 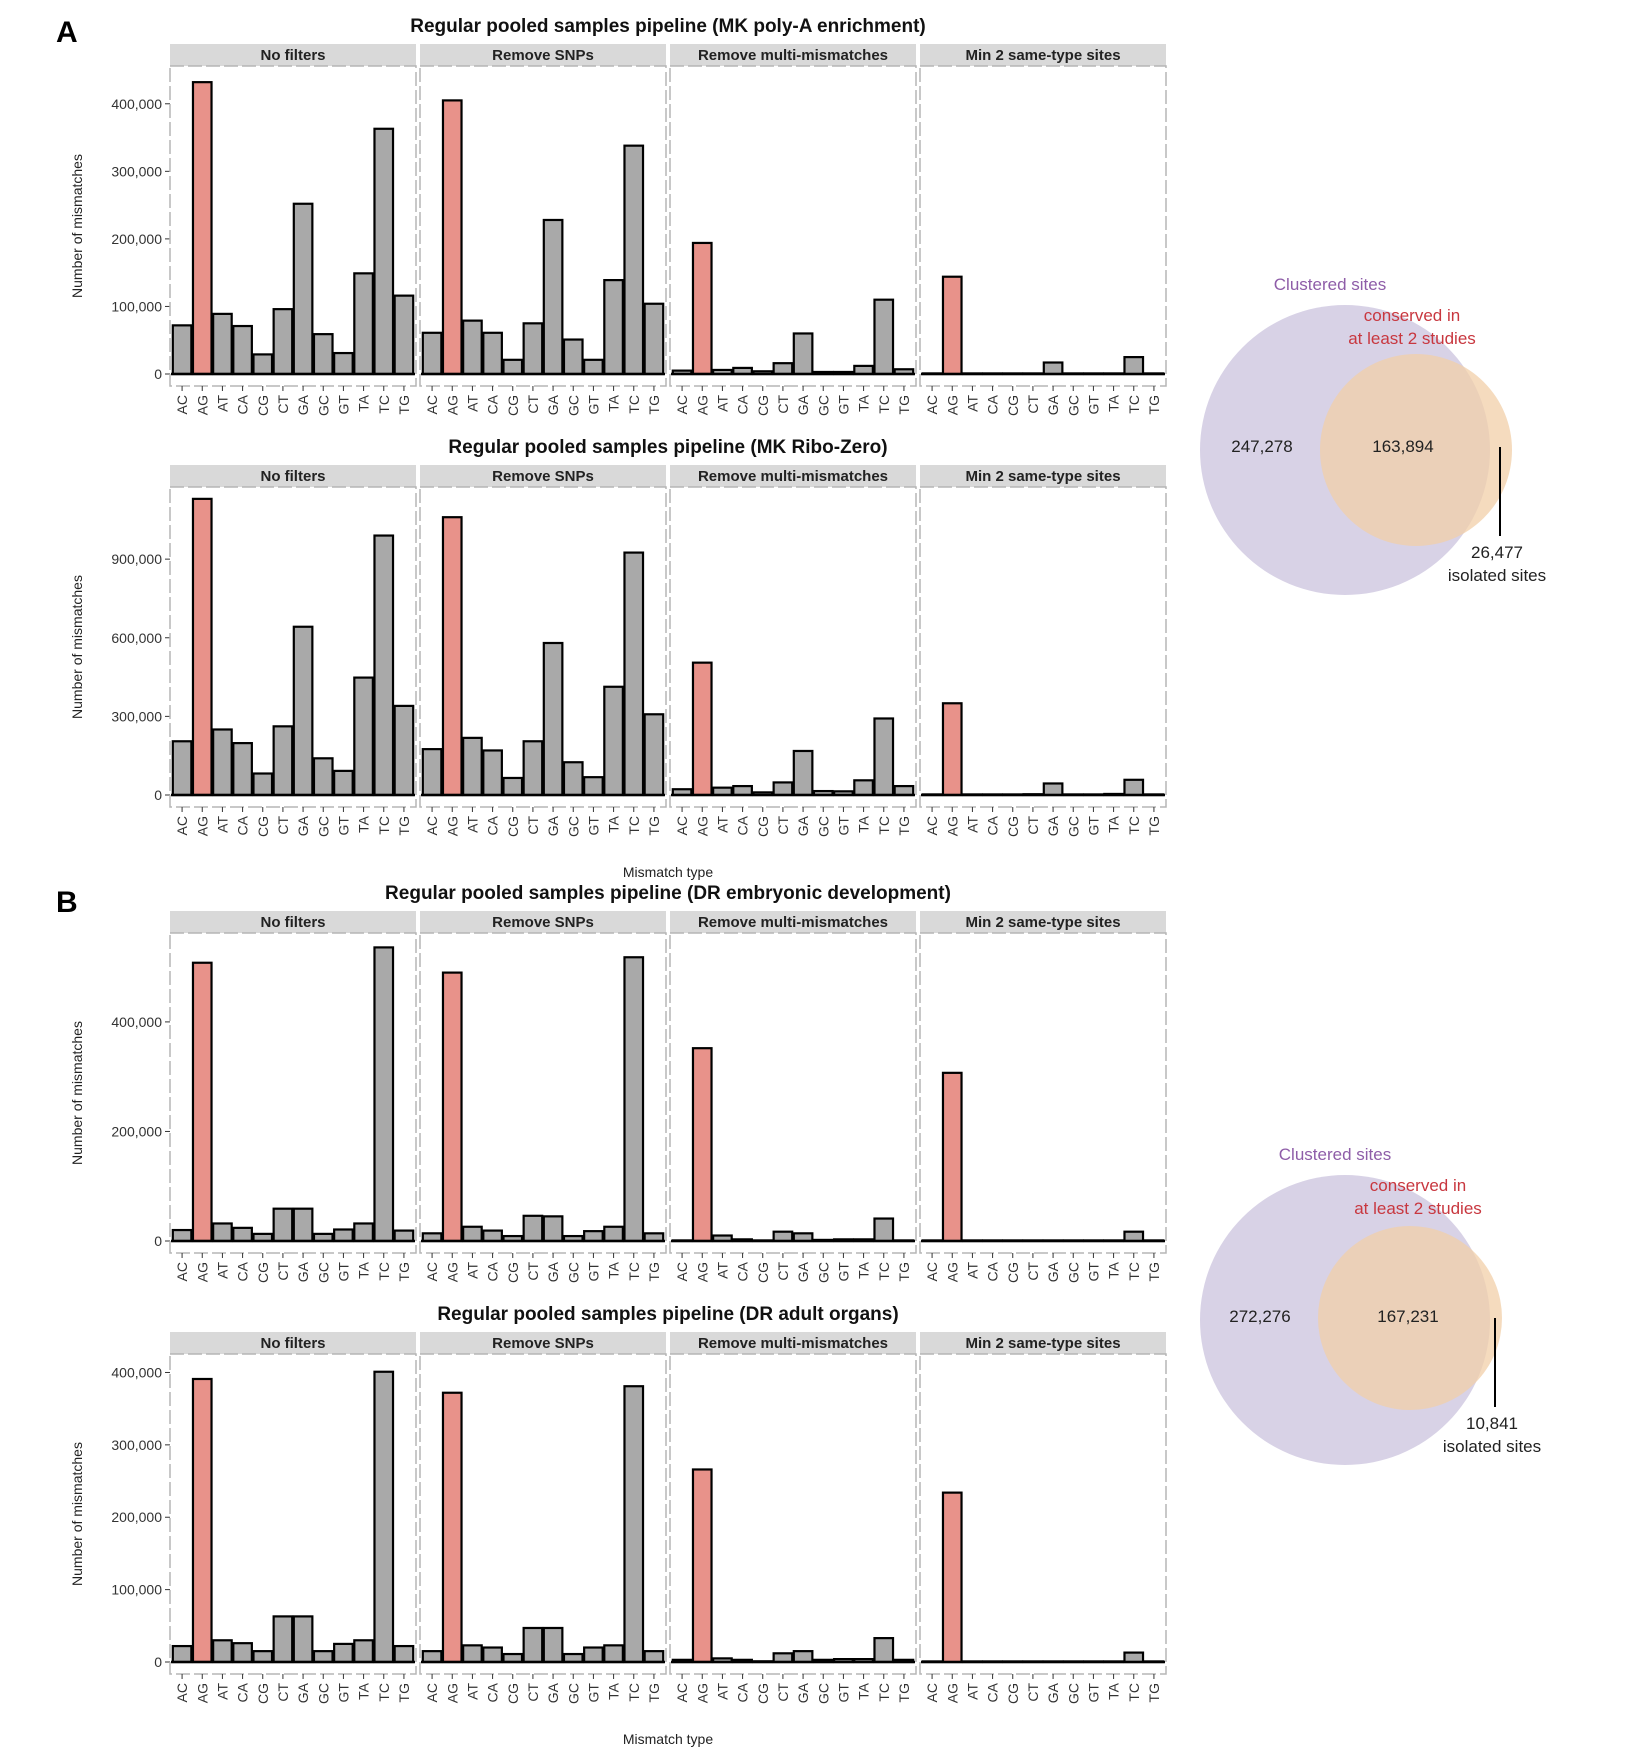 What do you see at coordinates (952, 1157) in the screenshot?
I see `bar-ag` at bounding box center [952, 1157].